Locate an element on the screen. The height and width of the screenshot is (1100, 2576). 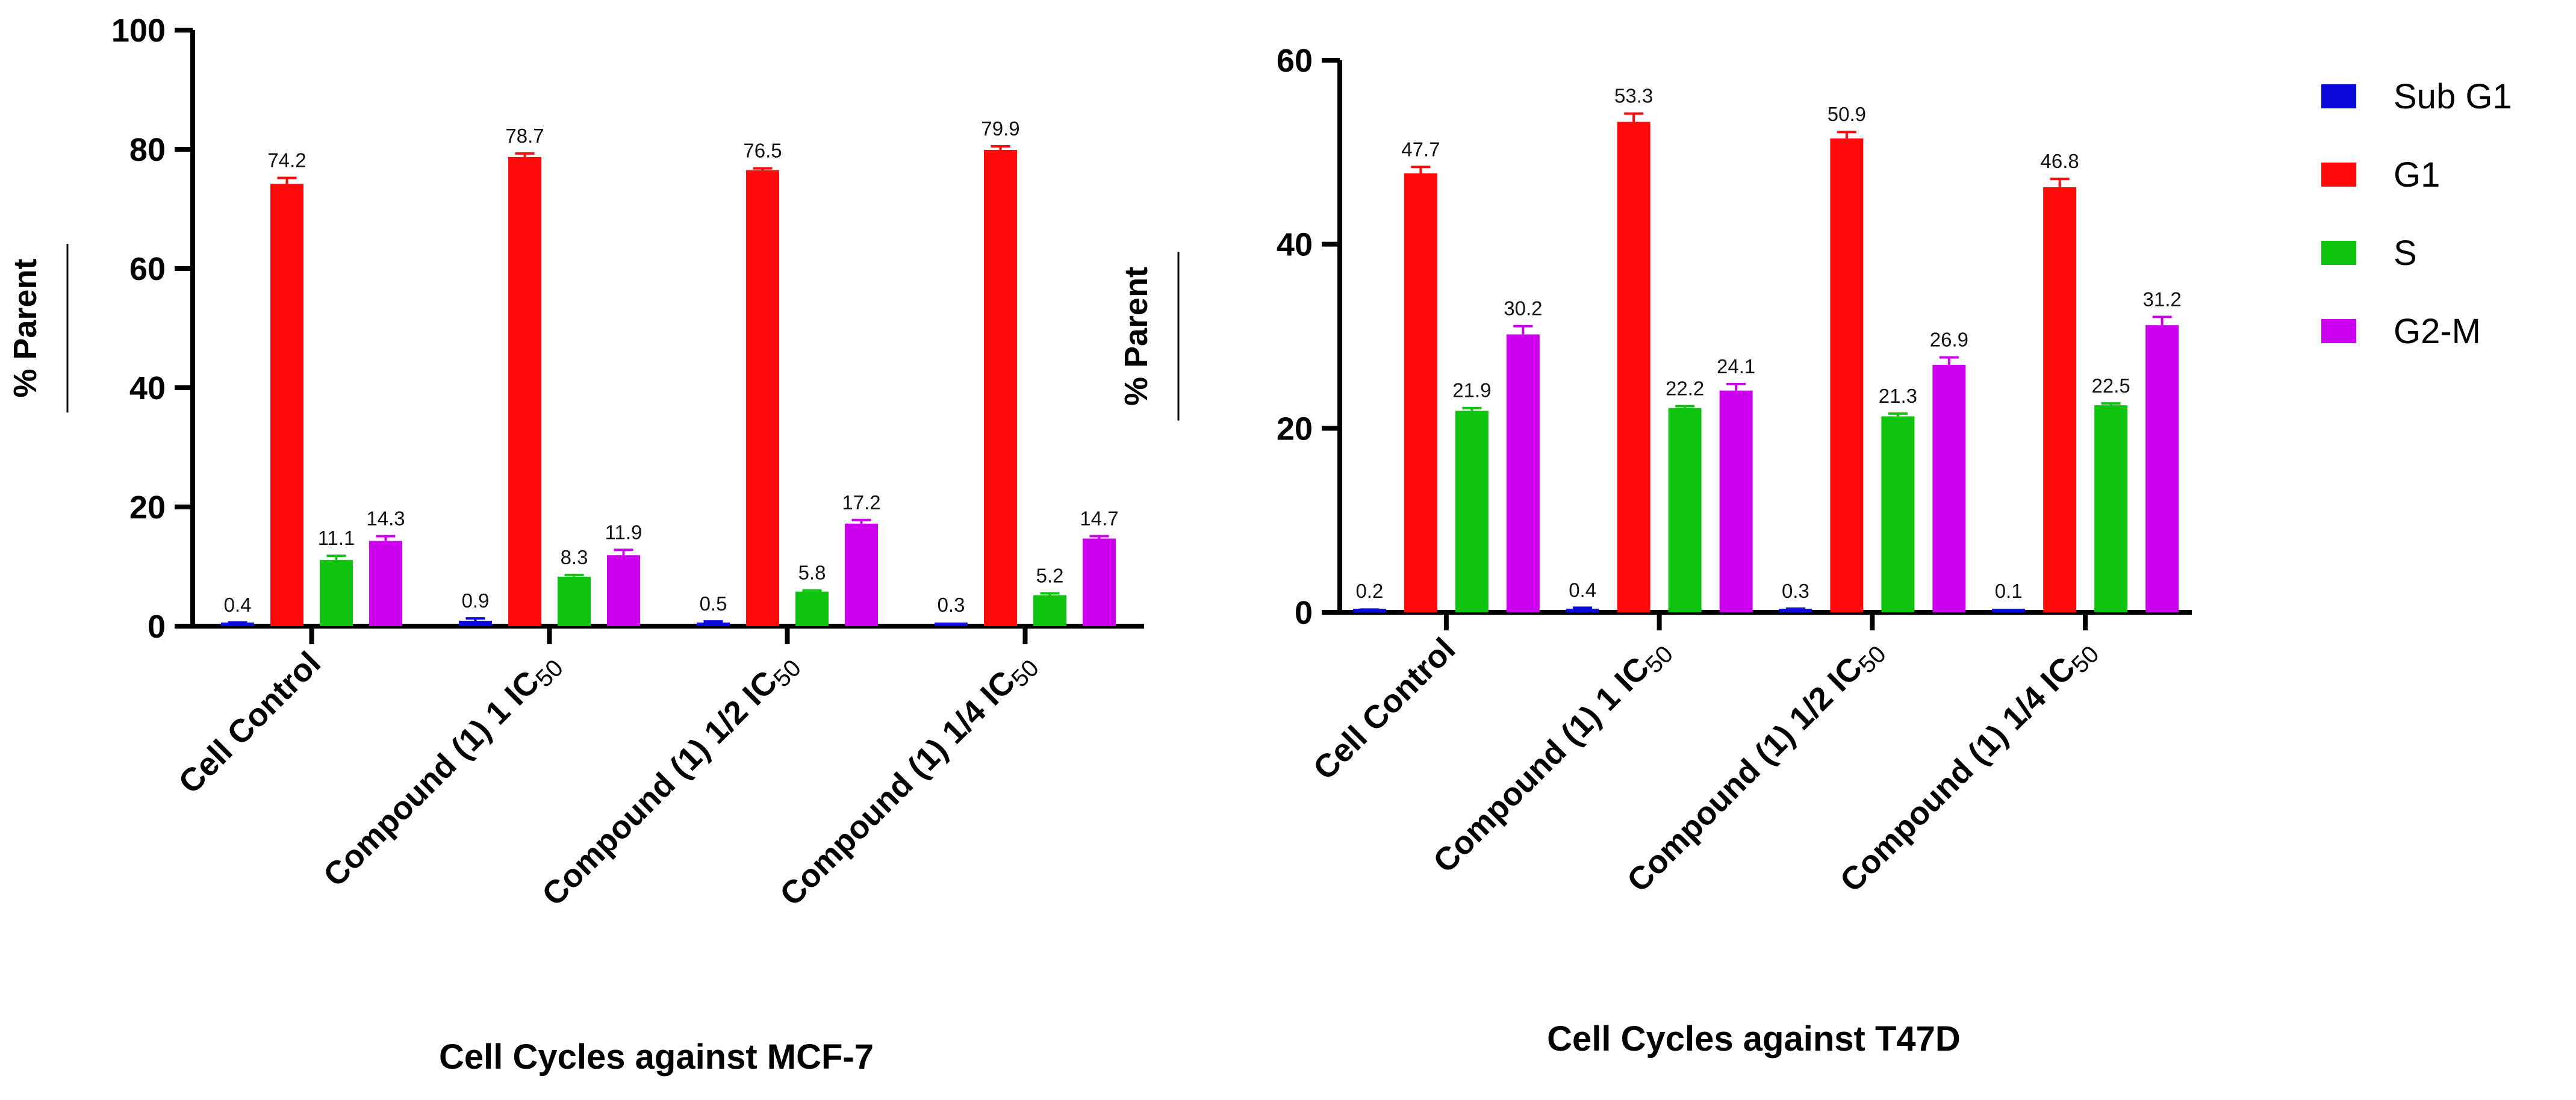
data-label: 30.2 is located at coordinates (1523, 308).